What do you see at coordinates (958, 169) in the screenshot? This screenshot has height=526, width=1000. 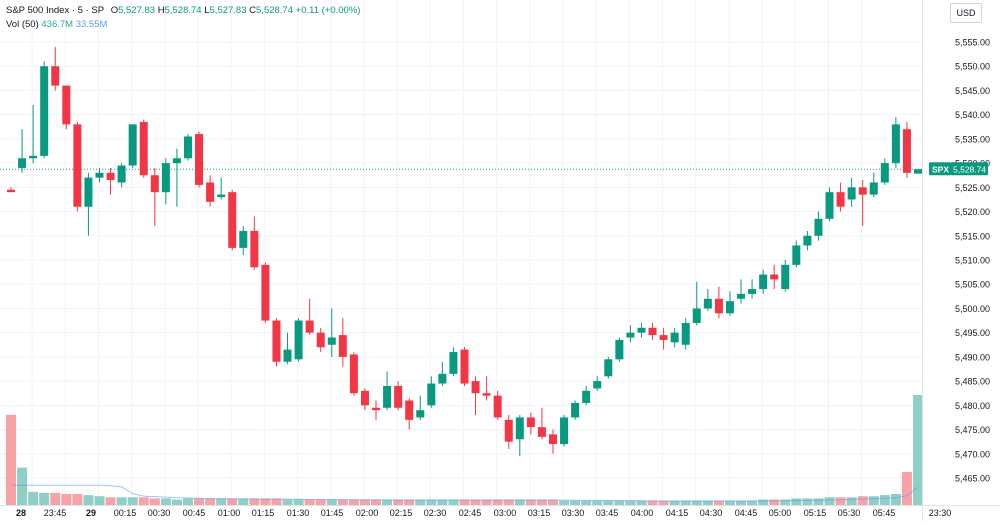 I see `last-price-tag: SPX 5,528.74` at bounding box center [958, 169].